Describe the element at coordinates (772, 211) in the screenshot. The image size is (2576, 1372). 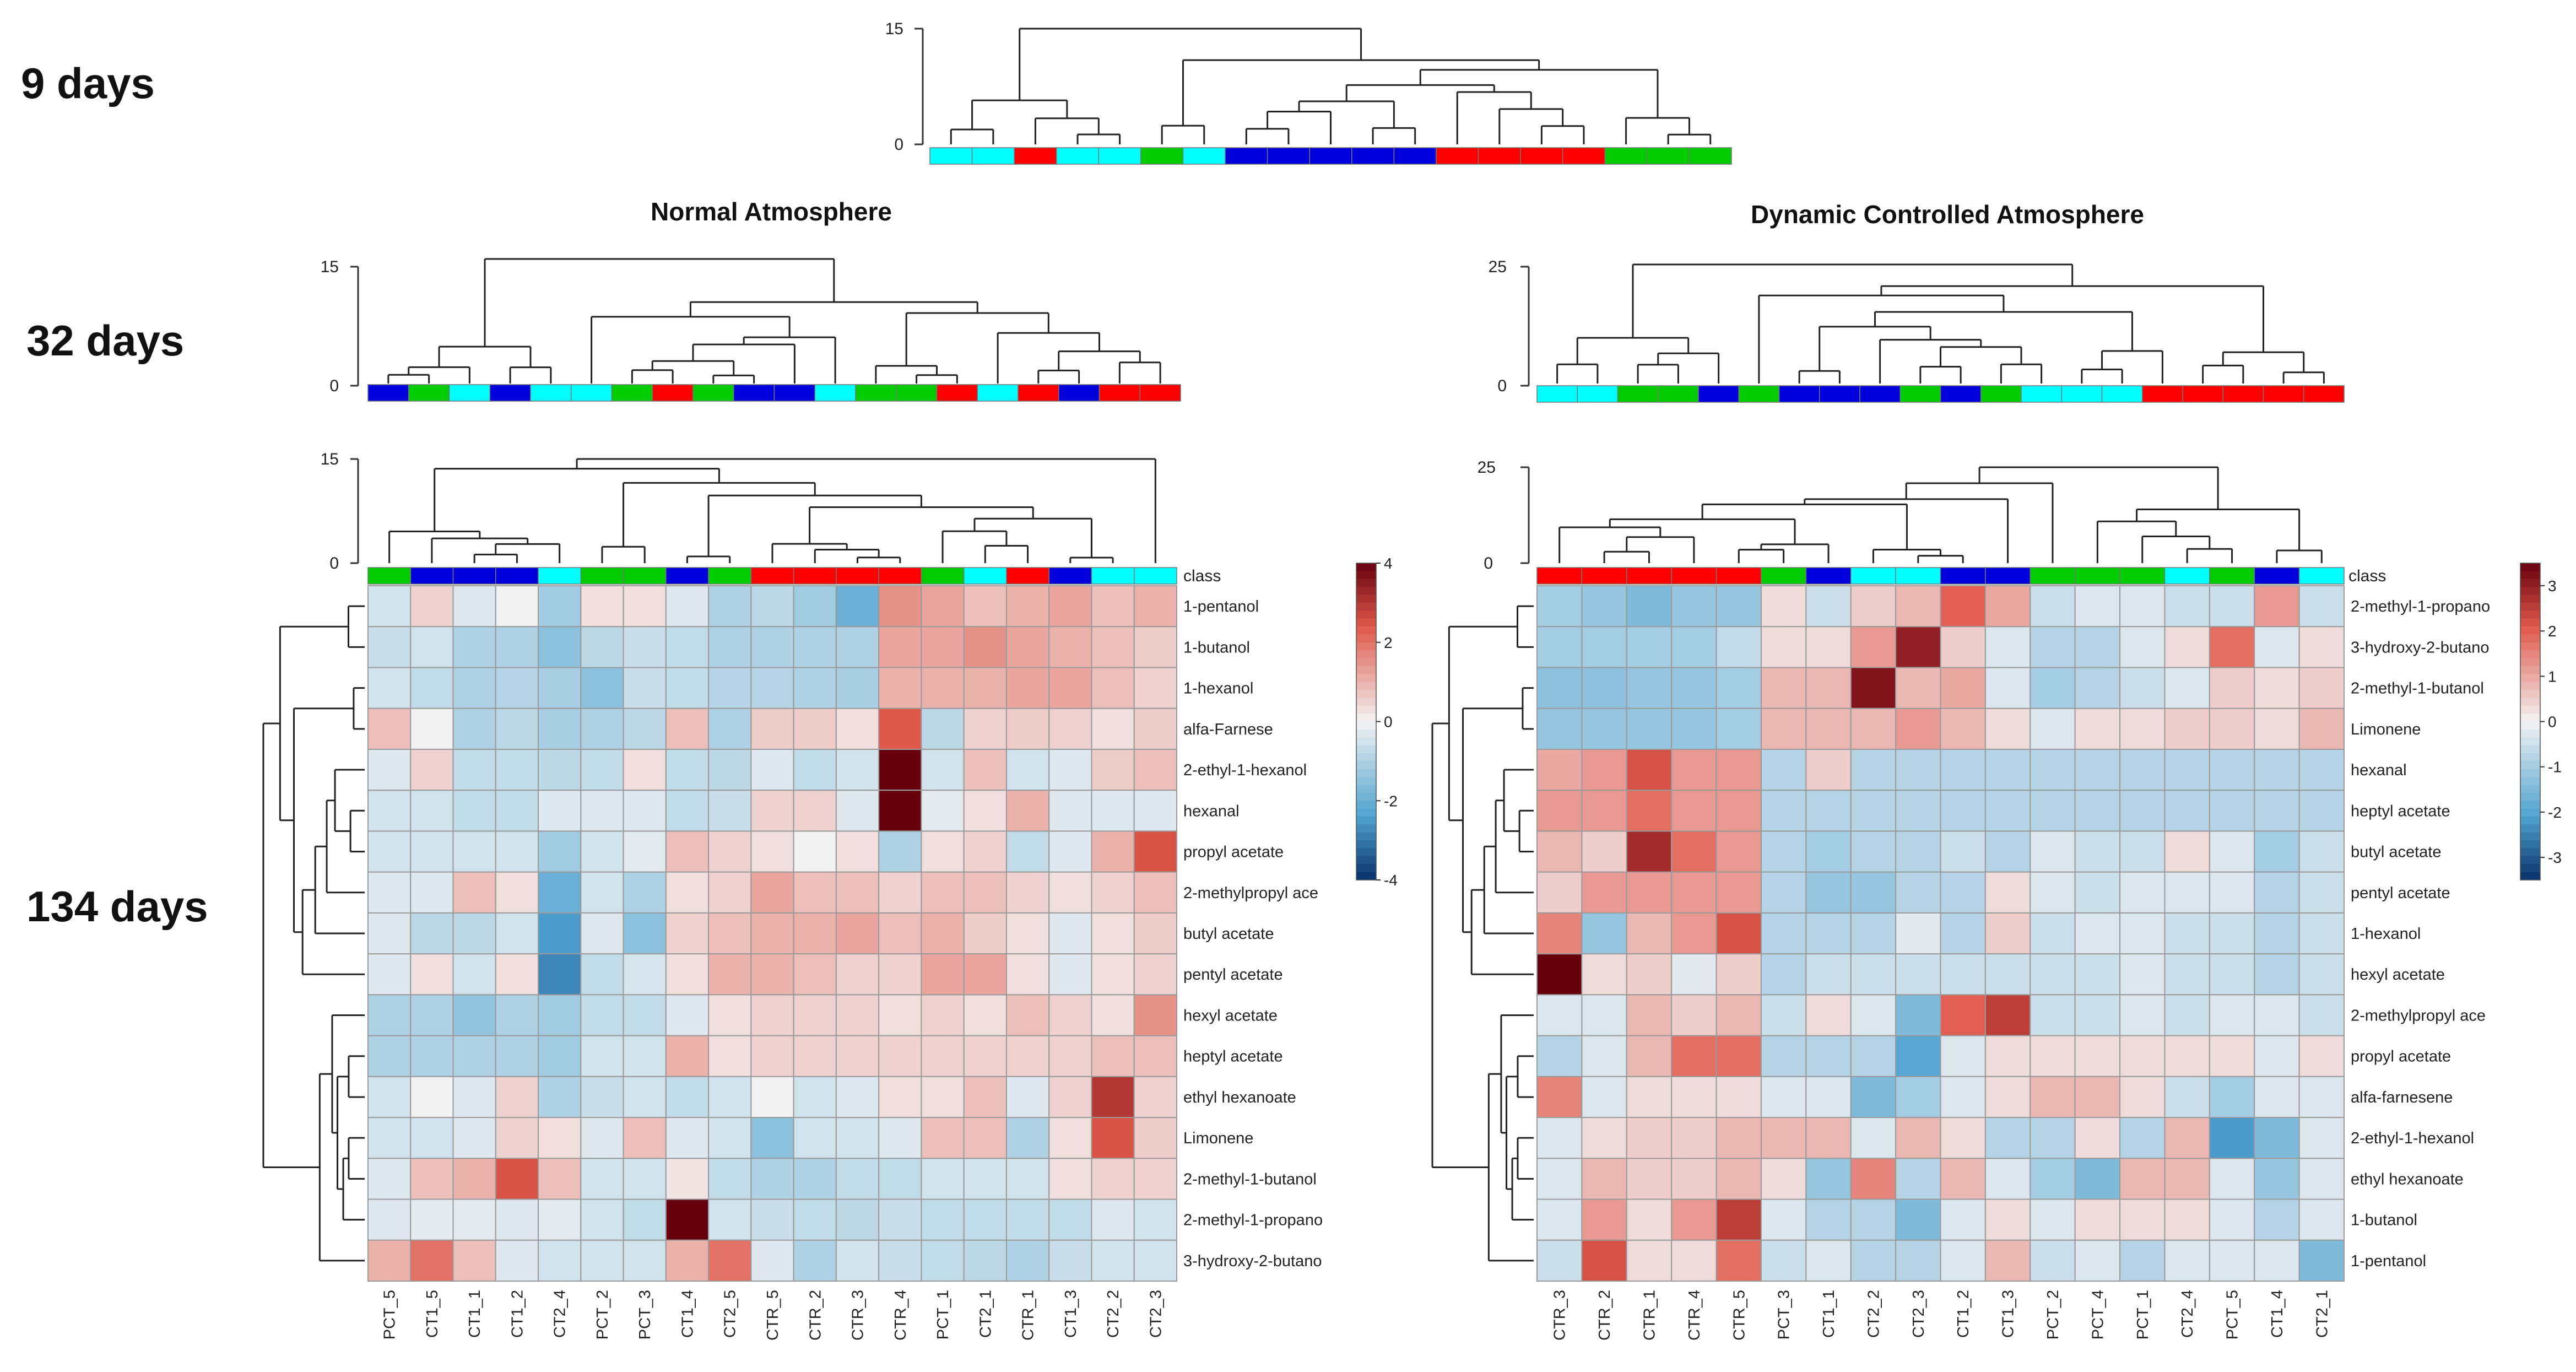
I see `title-normal-atmosphere: Normal Atmosphere` at that location.